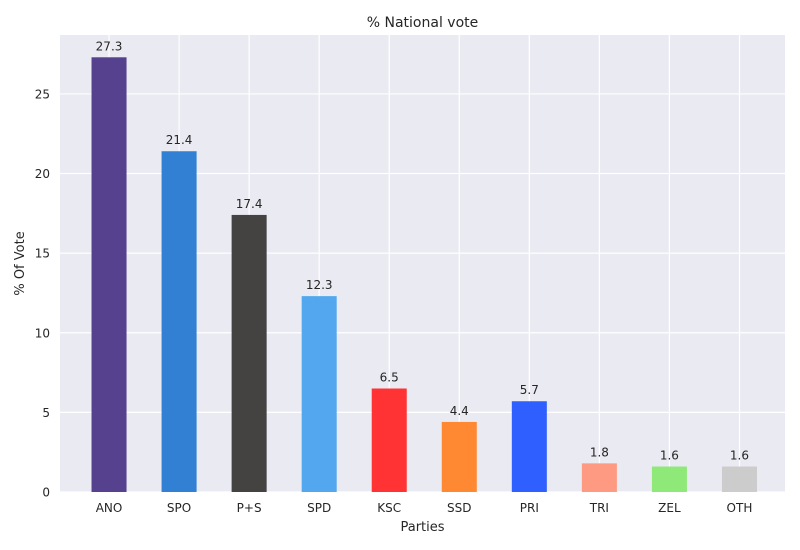  I want to click on y-axis-label: % Of Vote, so click(20, 263).